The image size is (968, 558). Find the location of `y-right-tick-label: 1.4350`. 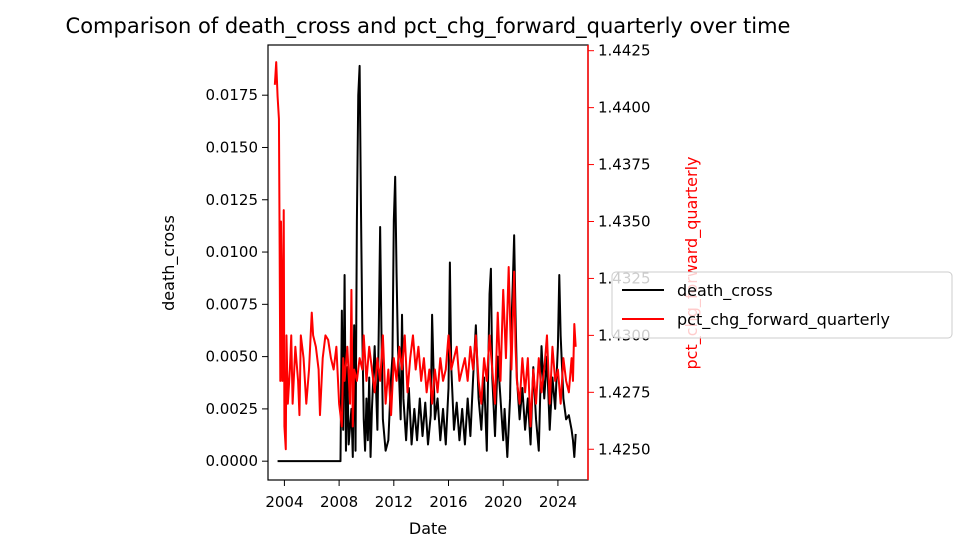

y-right-tick-label: 1.4350 is located at coordinates (624, 222).